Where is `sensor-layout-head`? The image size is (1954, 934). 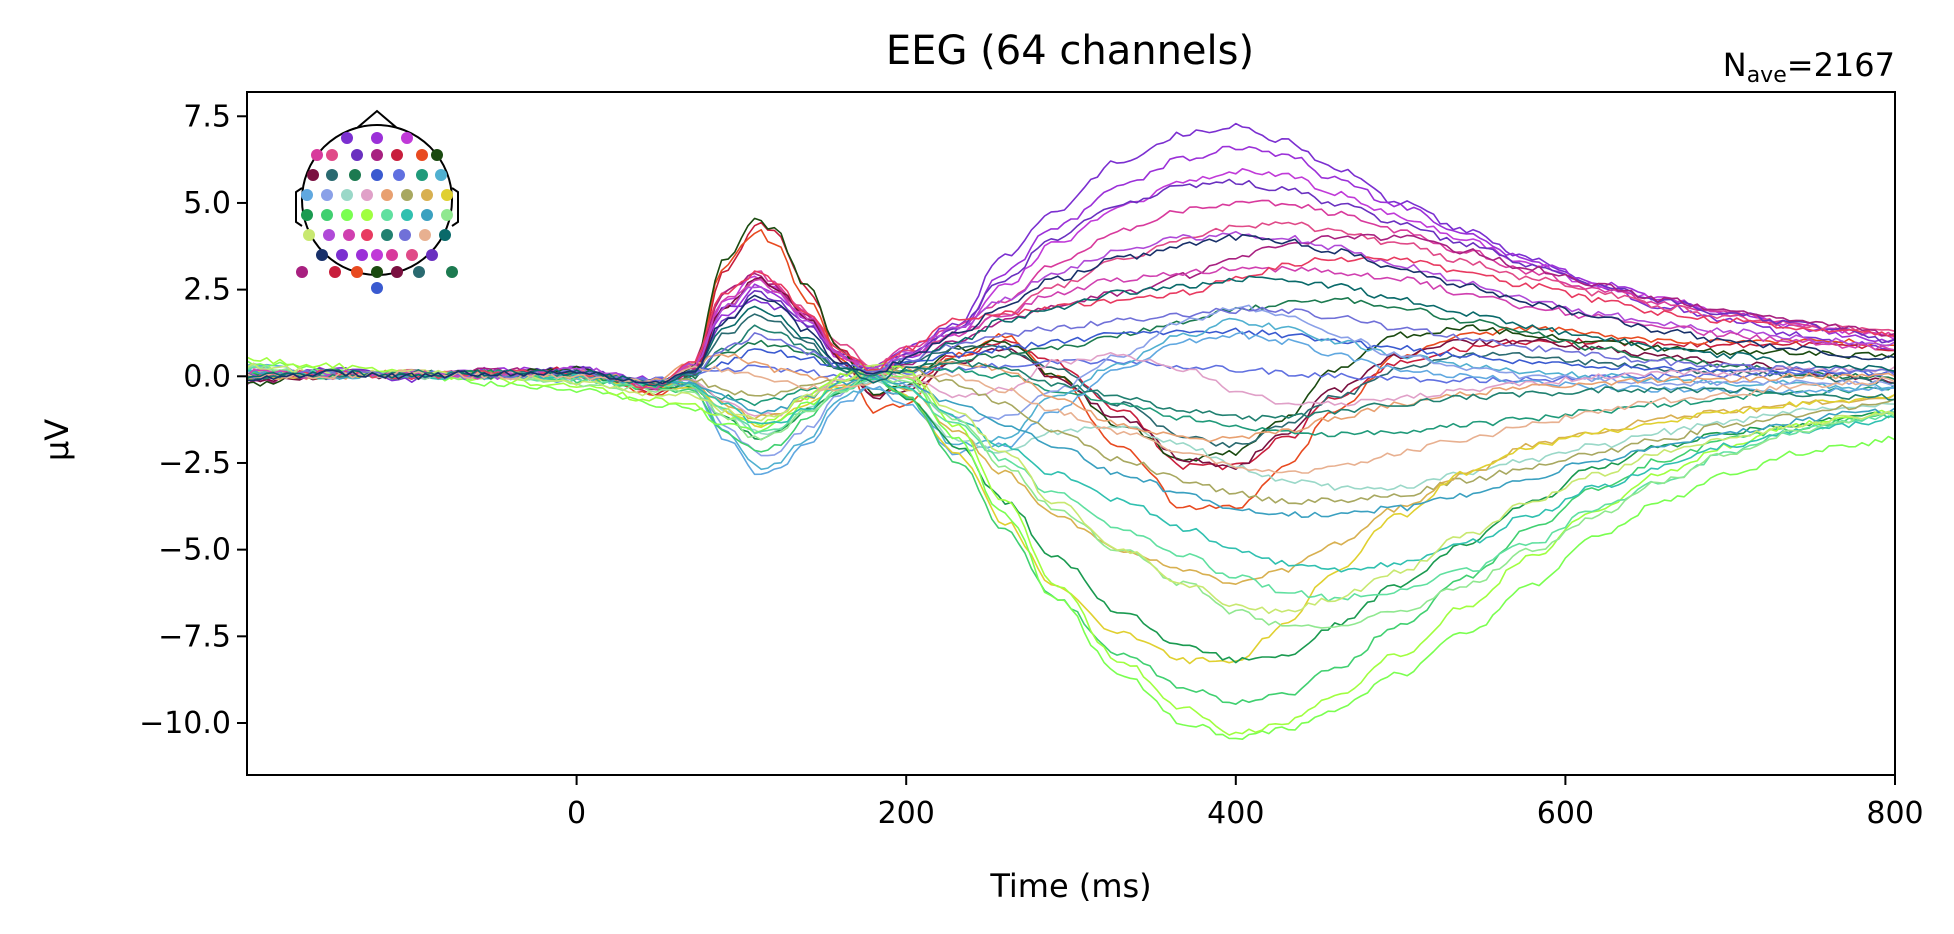 sensor-layout-head is located at coordinates (377, 201).